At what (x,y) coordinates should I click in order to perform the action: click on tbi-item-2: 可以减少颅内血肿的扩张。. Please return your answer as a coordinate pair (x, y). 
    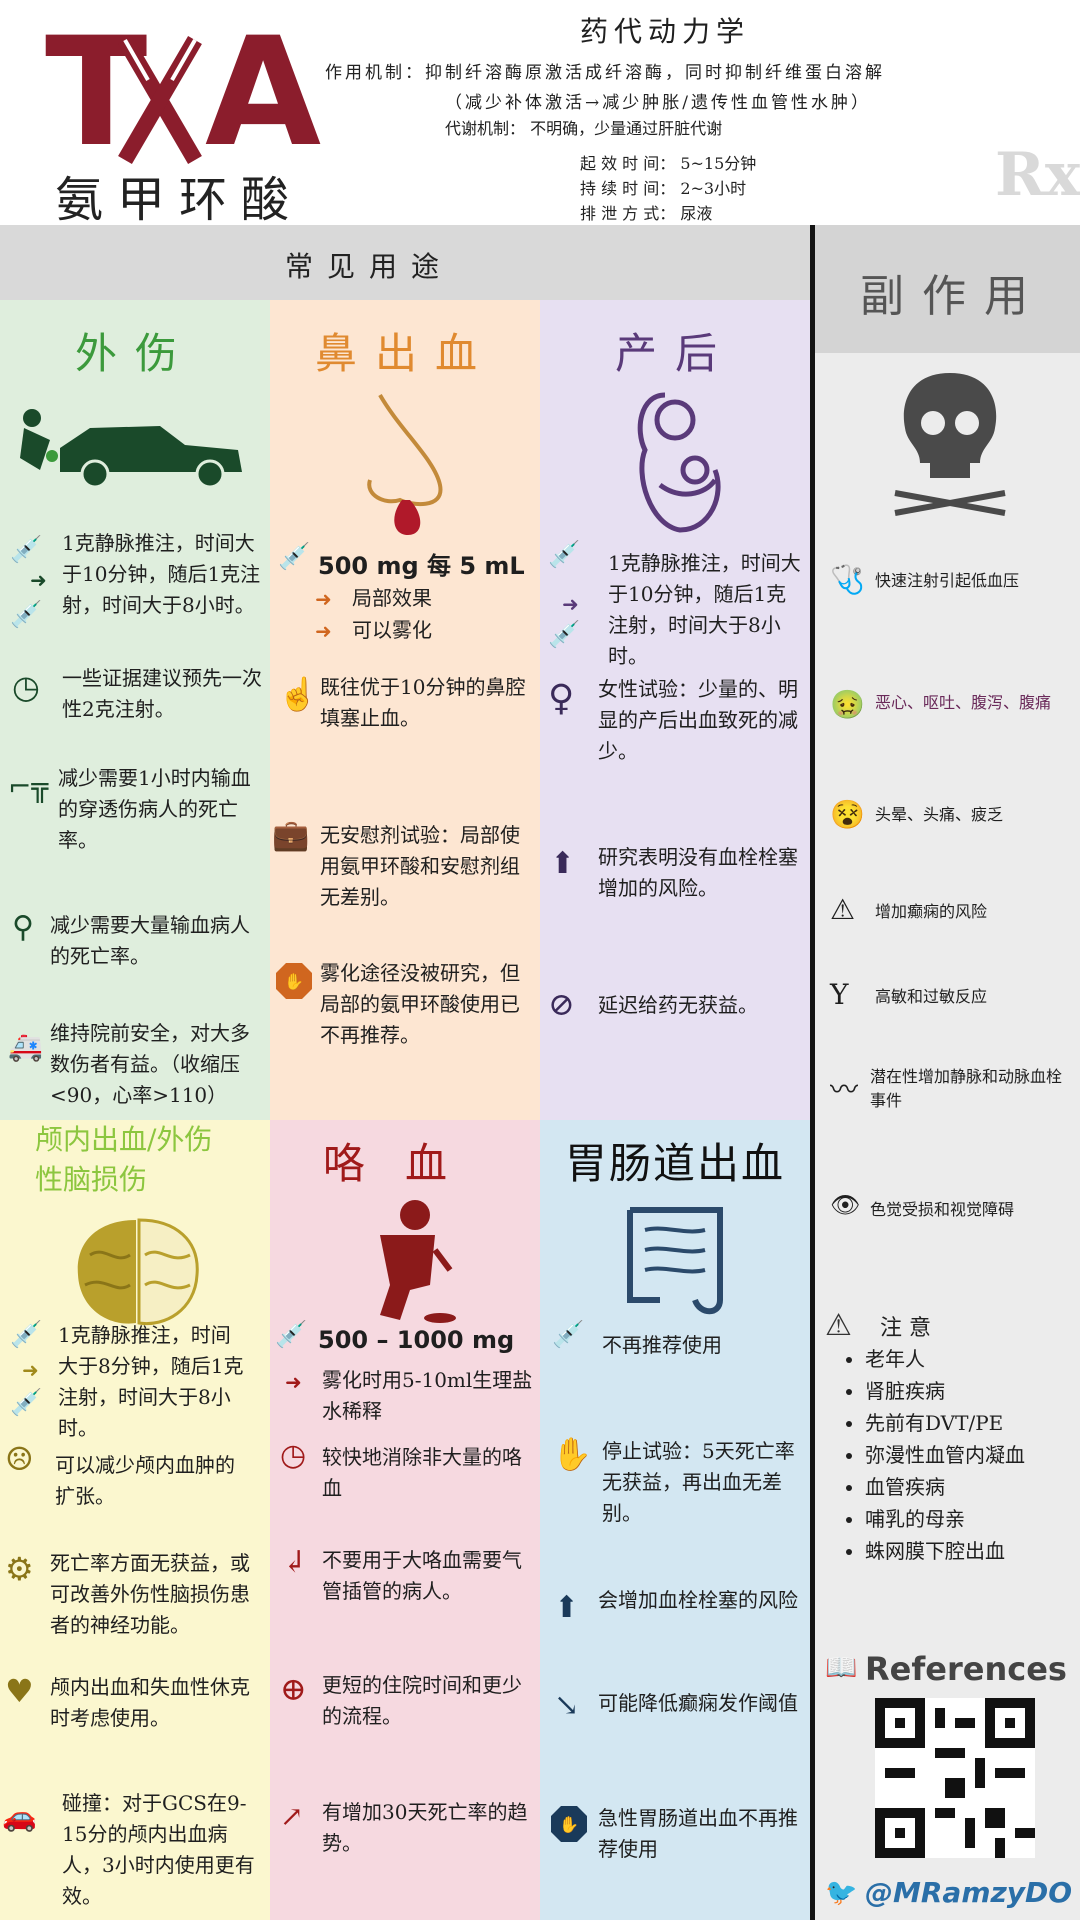
    Looking at the image, I should click on (145, 1480).